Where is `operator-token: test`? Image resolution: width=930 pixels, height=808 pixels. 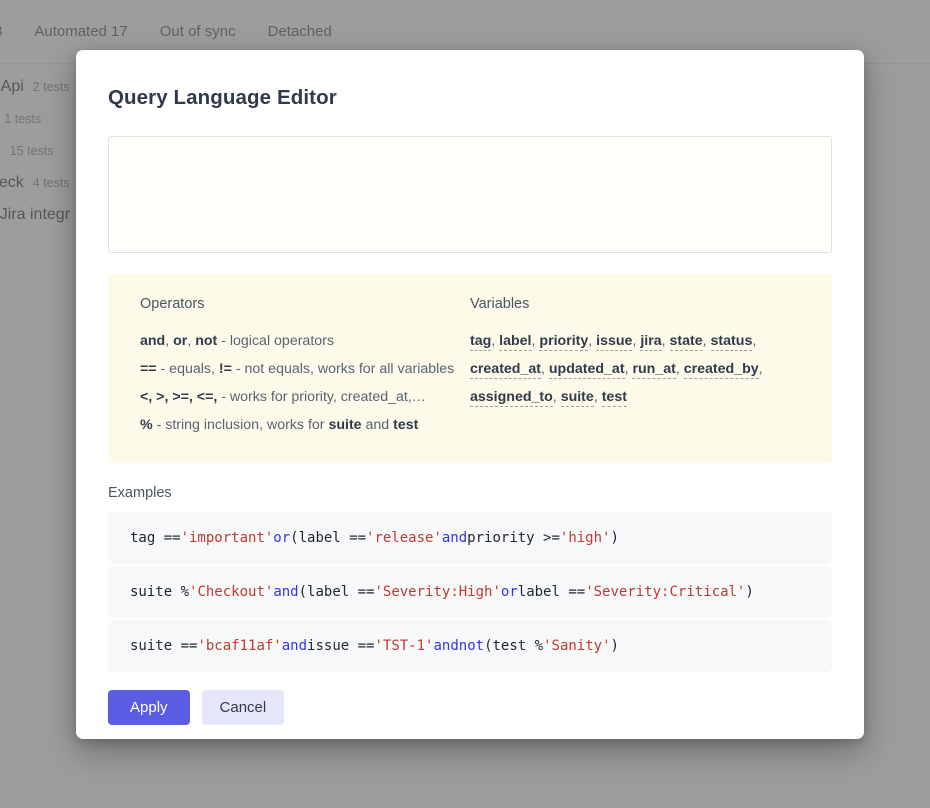
operator-token: test is located at coordinates (406, 425).